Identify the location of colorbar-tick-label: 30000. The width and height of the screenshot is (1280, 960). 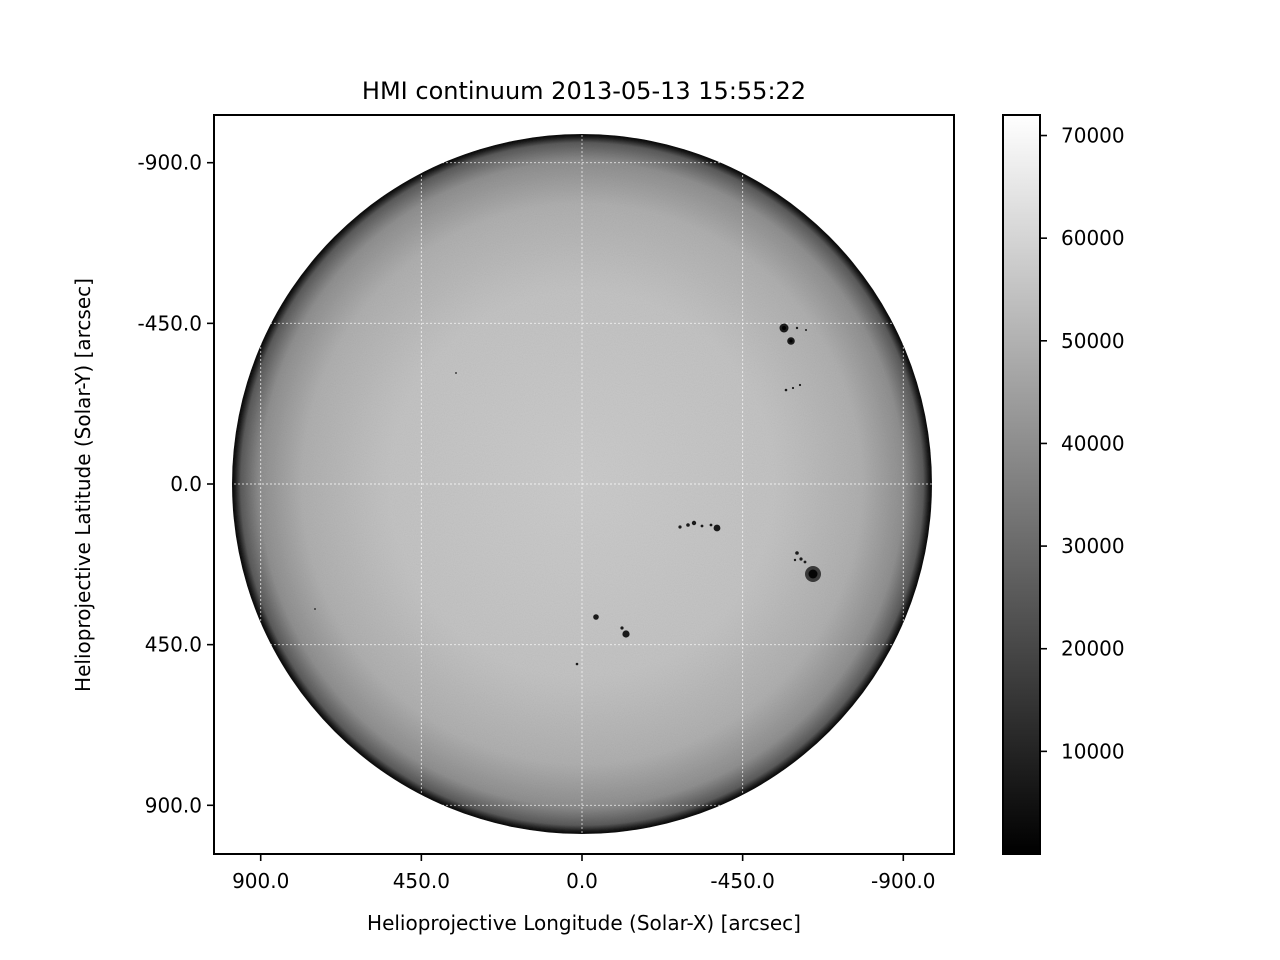
(1093, 546).